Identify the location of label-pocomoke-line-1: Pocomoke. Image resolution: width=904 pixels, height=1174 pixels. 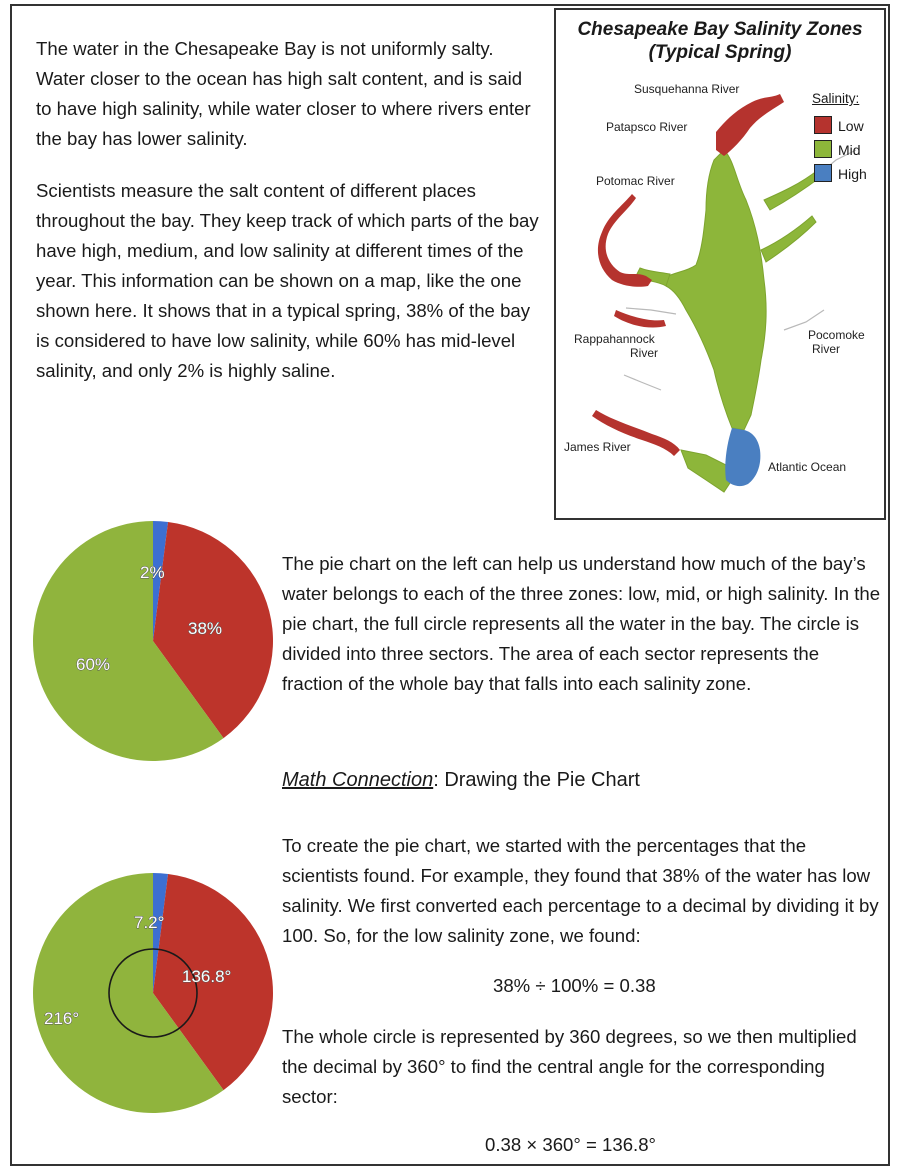
(836, 335).